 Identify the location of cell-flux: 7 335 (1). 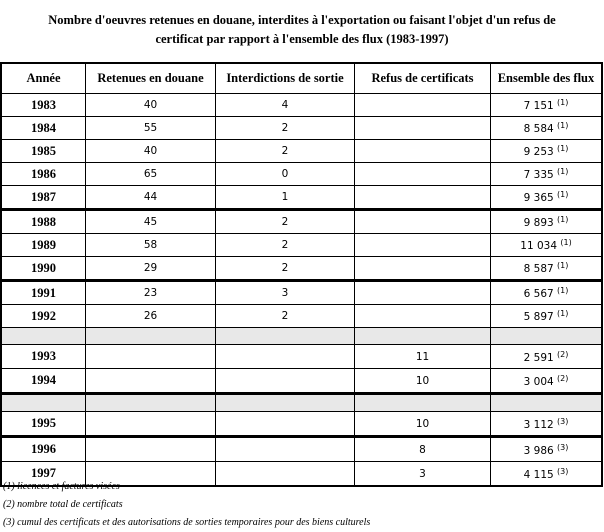
(546, 174).